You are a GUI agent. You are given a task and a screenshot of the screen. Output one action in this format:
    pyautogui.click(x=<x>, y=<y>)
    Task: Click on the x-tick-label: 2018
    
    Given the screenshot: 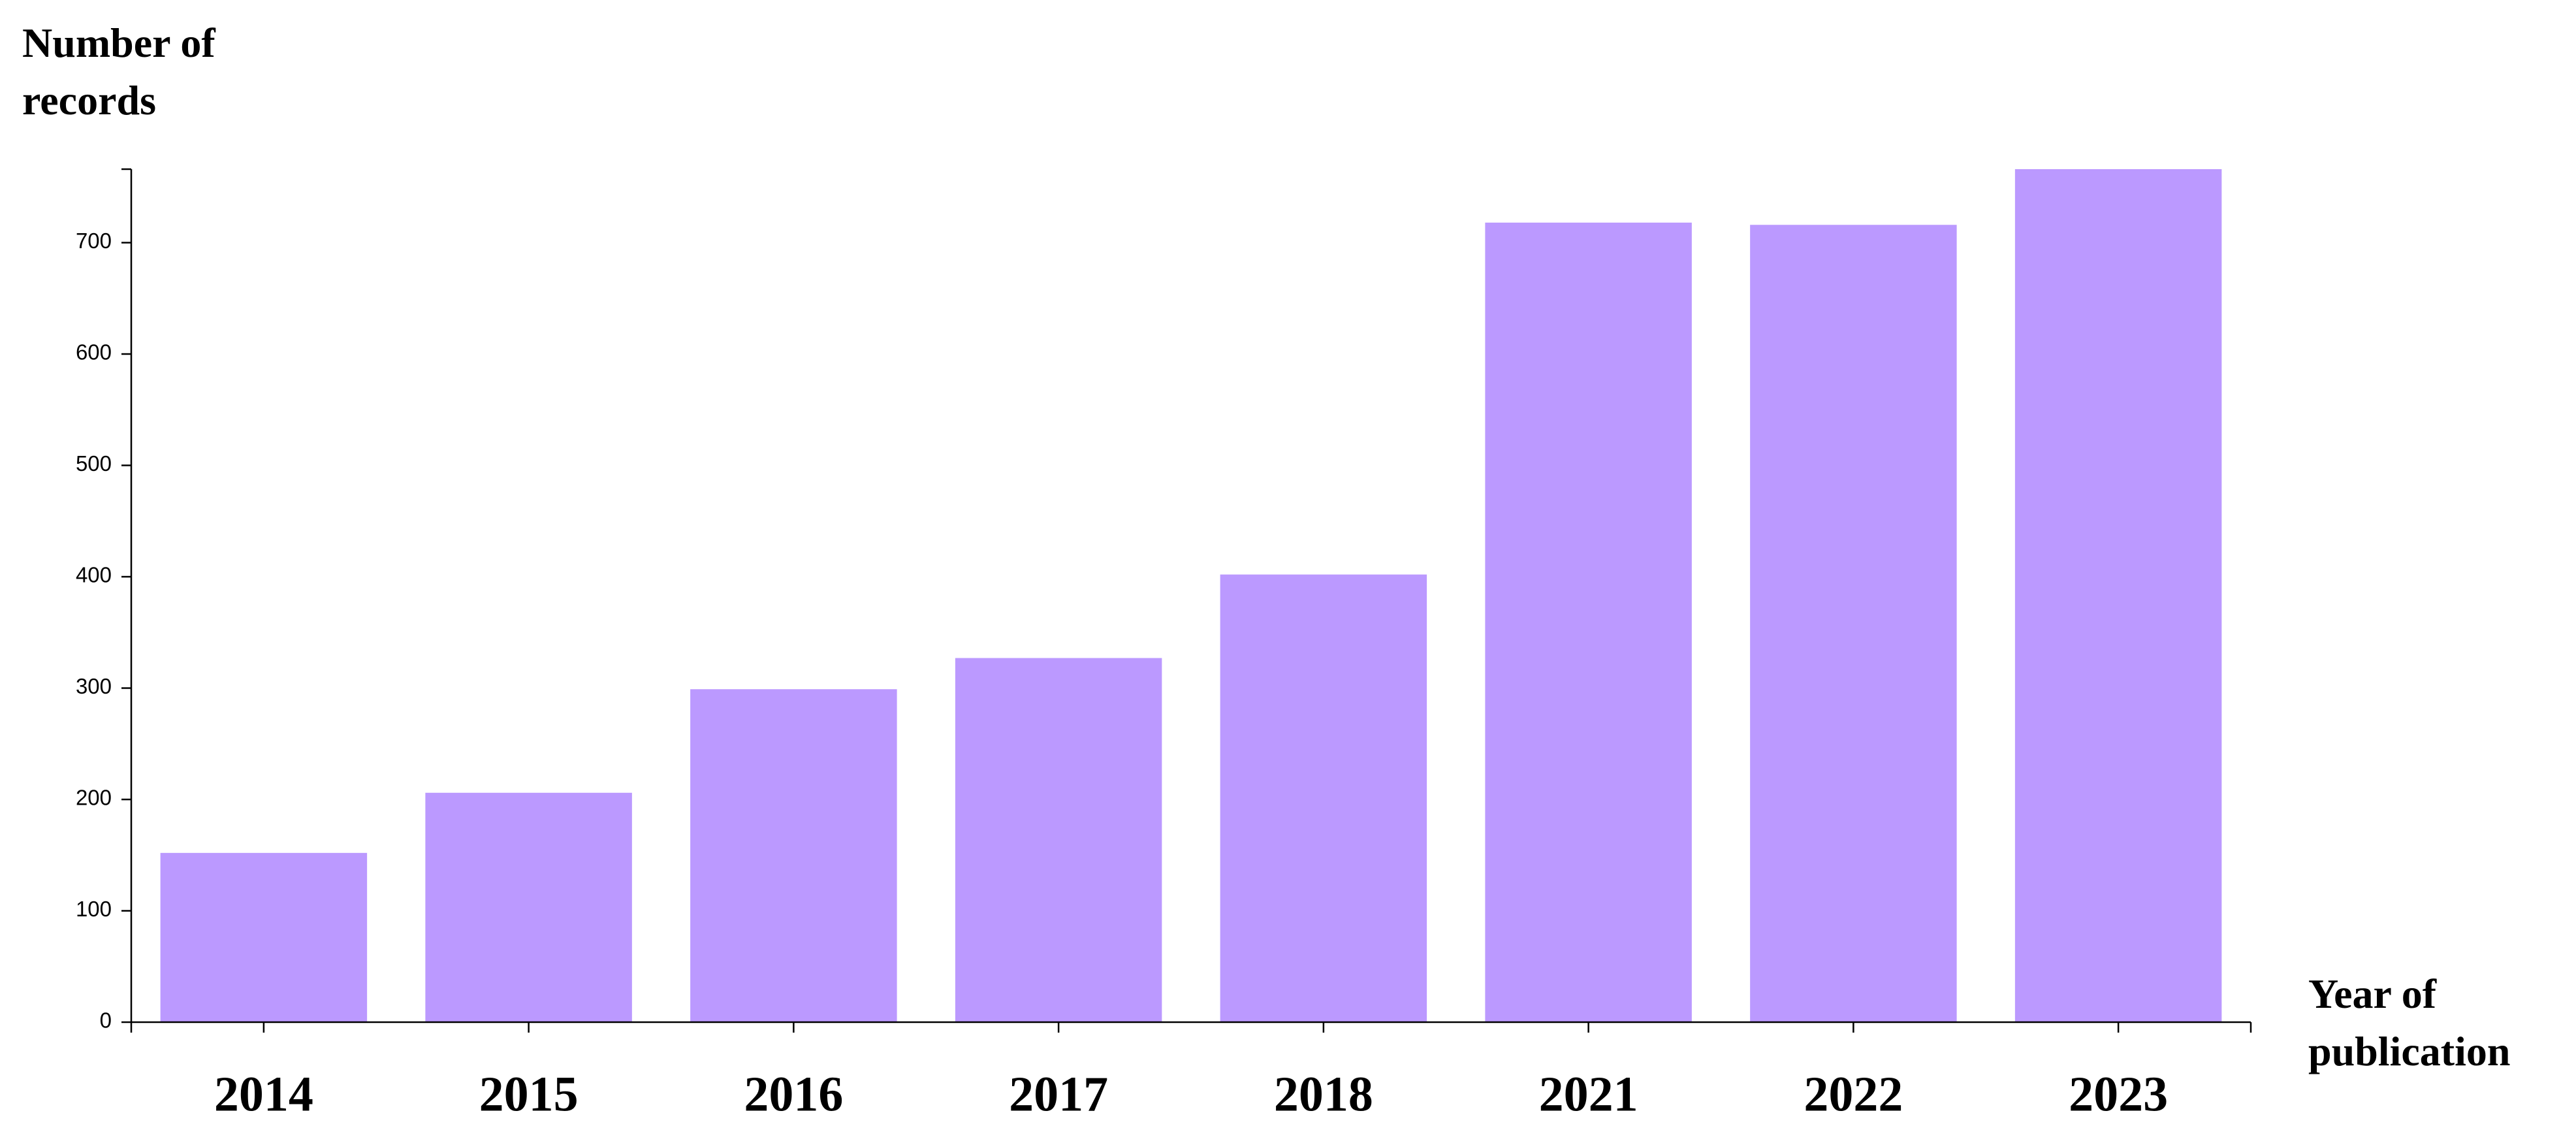 What is the action you would take?
    pyautogui.click(x=1324, y=1094)
    